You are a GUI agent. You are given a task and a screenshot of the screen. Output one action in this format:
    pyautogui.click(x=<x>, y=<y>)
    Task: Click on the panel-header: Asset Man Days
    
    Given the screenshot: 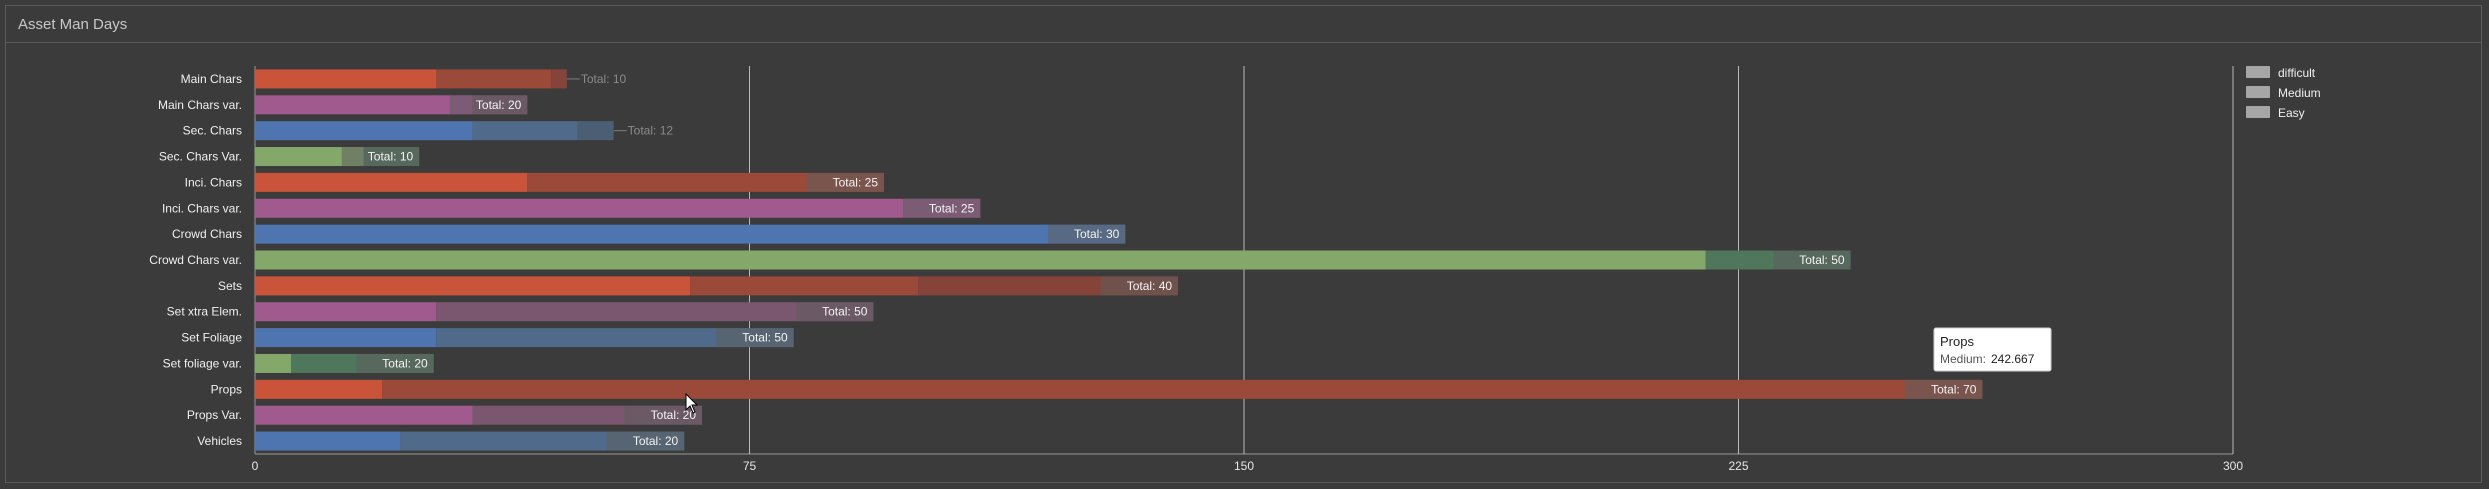 What is the action you would take?
    pyautogui.click(x=1243, y=24)
    